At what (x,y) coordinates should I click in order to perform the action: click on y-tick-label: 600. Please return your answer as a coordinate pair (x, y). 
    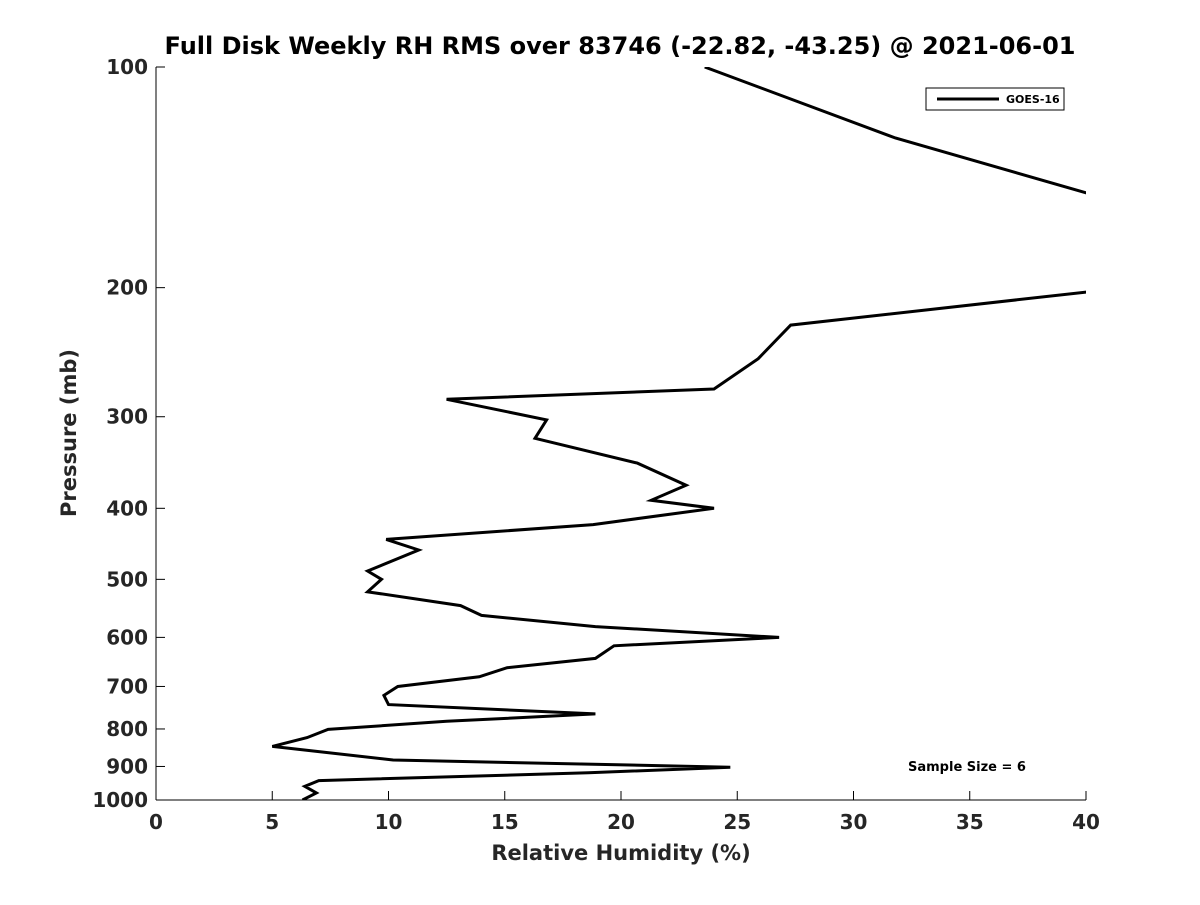
    Looking at the image, I should click on (127, 637).